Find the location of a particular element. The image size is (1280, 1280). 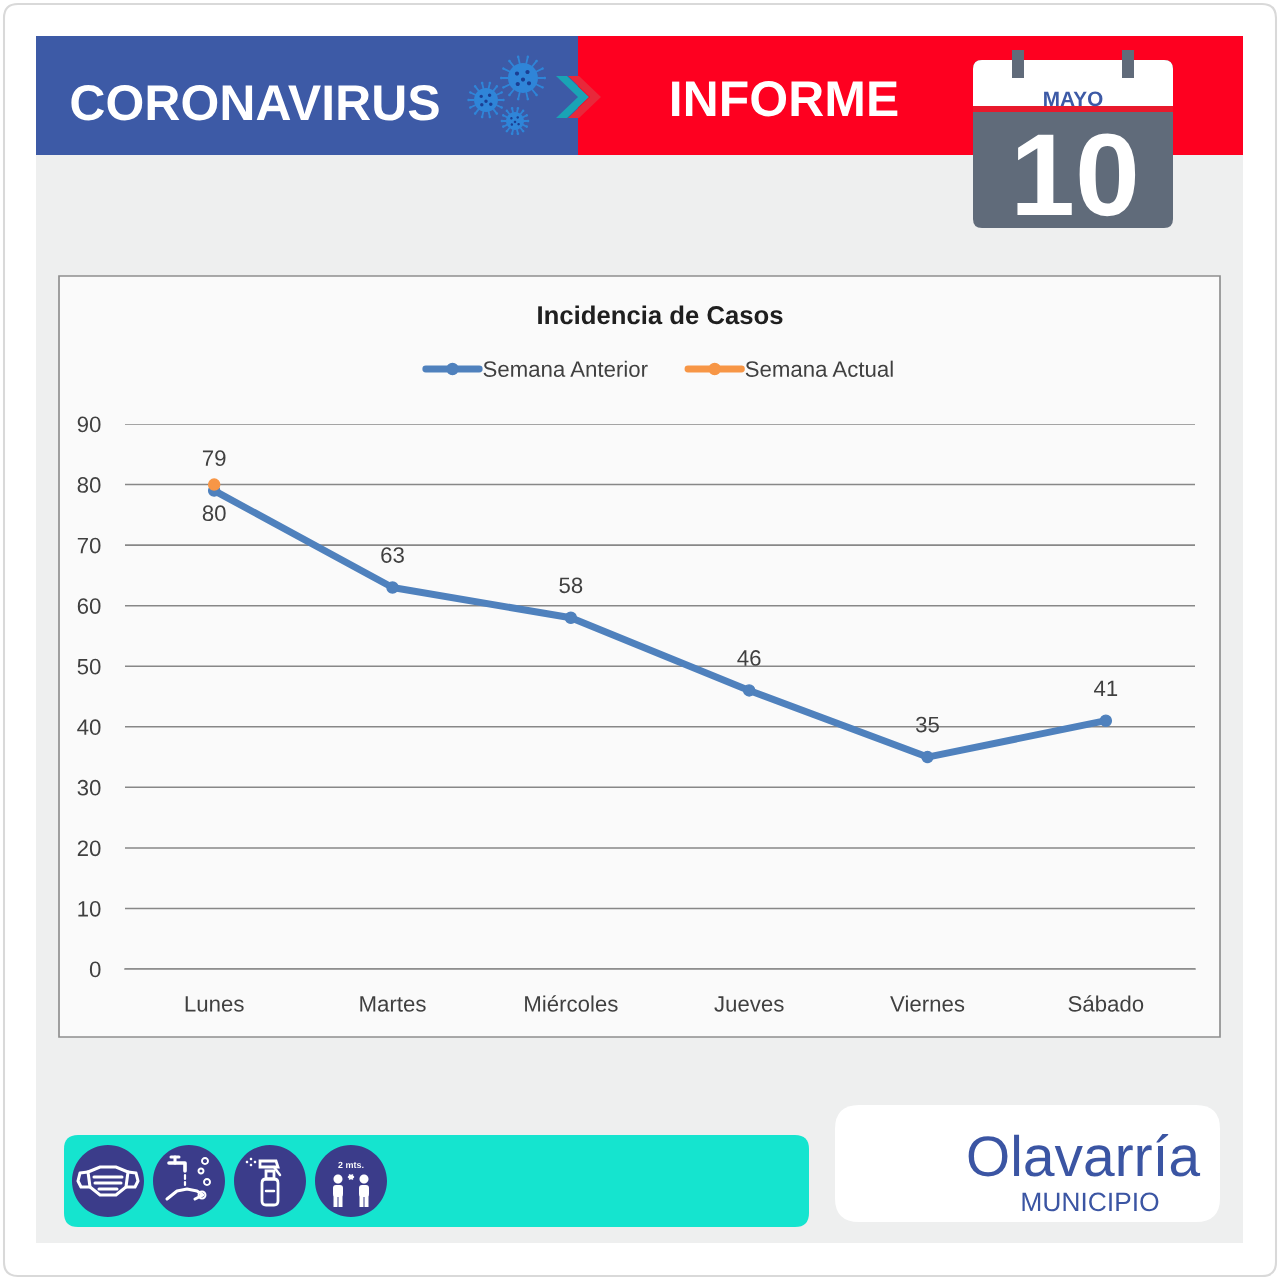

data-label: 46 is located at coordinates (749, 658).